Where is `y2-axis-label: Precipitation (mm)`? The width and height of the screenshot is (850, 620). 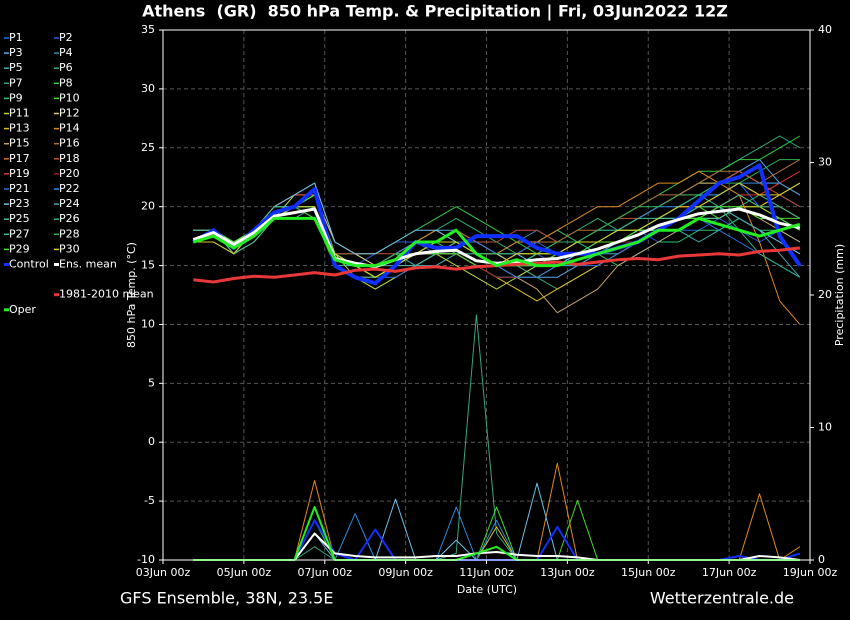 y2-axis-label: Precipitation (mm) is located at coordinates (839, 295).